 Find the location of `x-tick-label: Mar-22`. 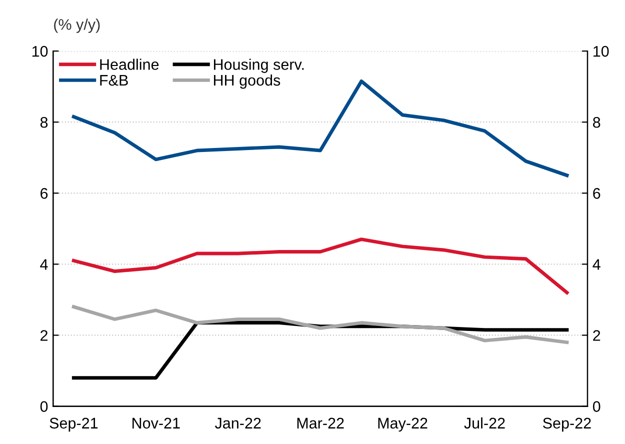

x-tick-label: Mar-22 is located at coordinates (320, 423).